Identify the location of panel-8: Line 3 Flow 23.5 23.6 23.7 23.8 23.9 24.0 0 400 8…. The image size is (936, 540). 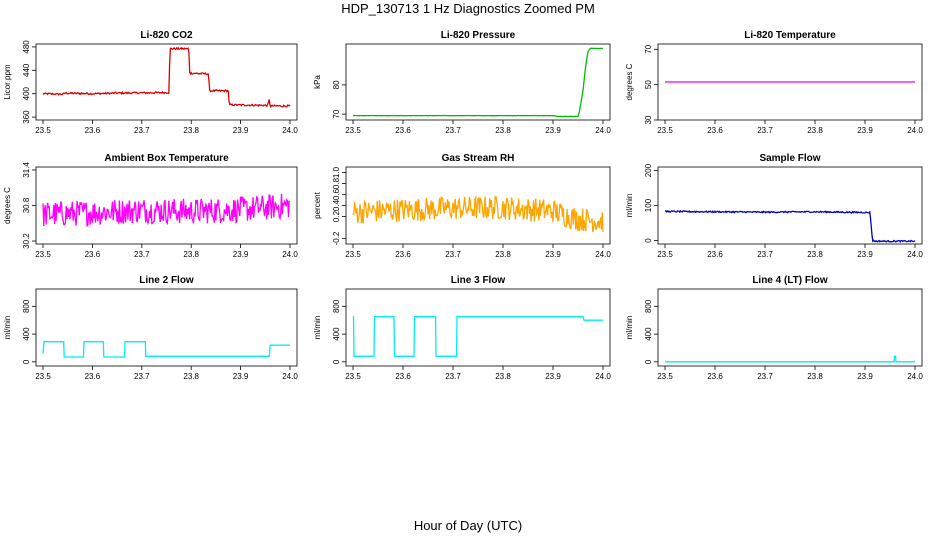
(462, 328).